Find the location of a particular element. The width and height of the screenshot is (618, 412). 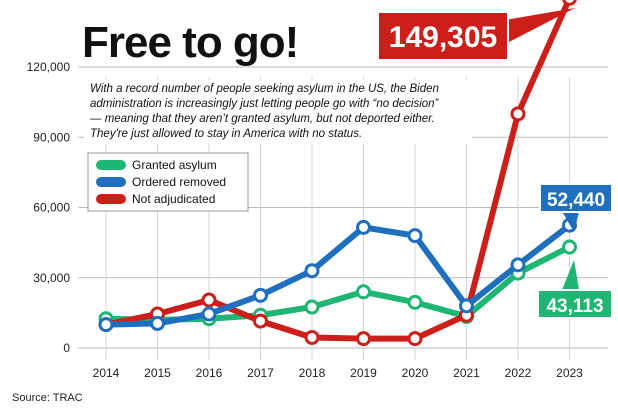

x-tick-label: 2022 is located at coordinates (518, 373).